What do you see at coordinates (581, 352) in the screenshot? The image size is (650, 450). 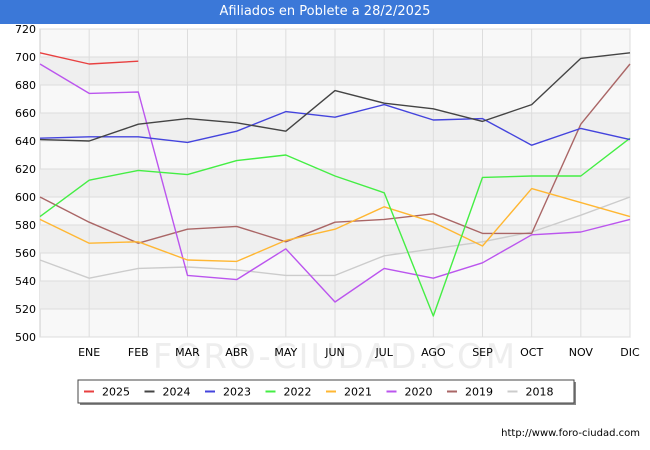 I see `x-tick-label: NOV` at bounding box center [581, 352].